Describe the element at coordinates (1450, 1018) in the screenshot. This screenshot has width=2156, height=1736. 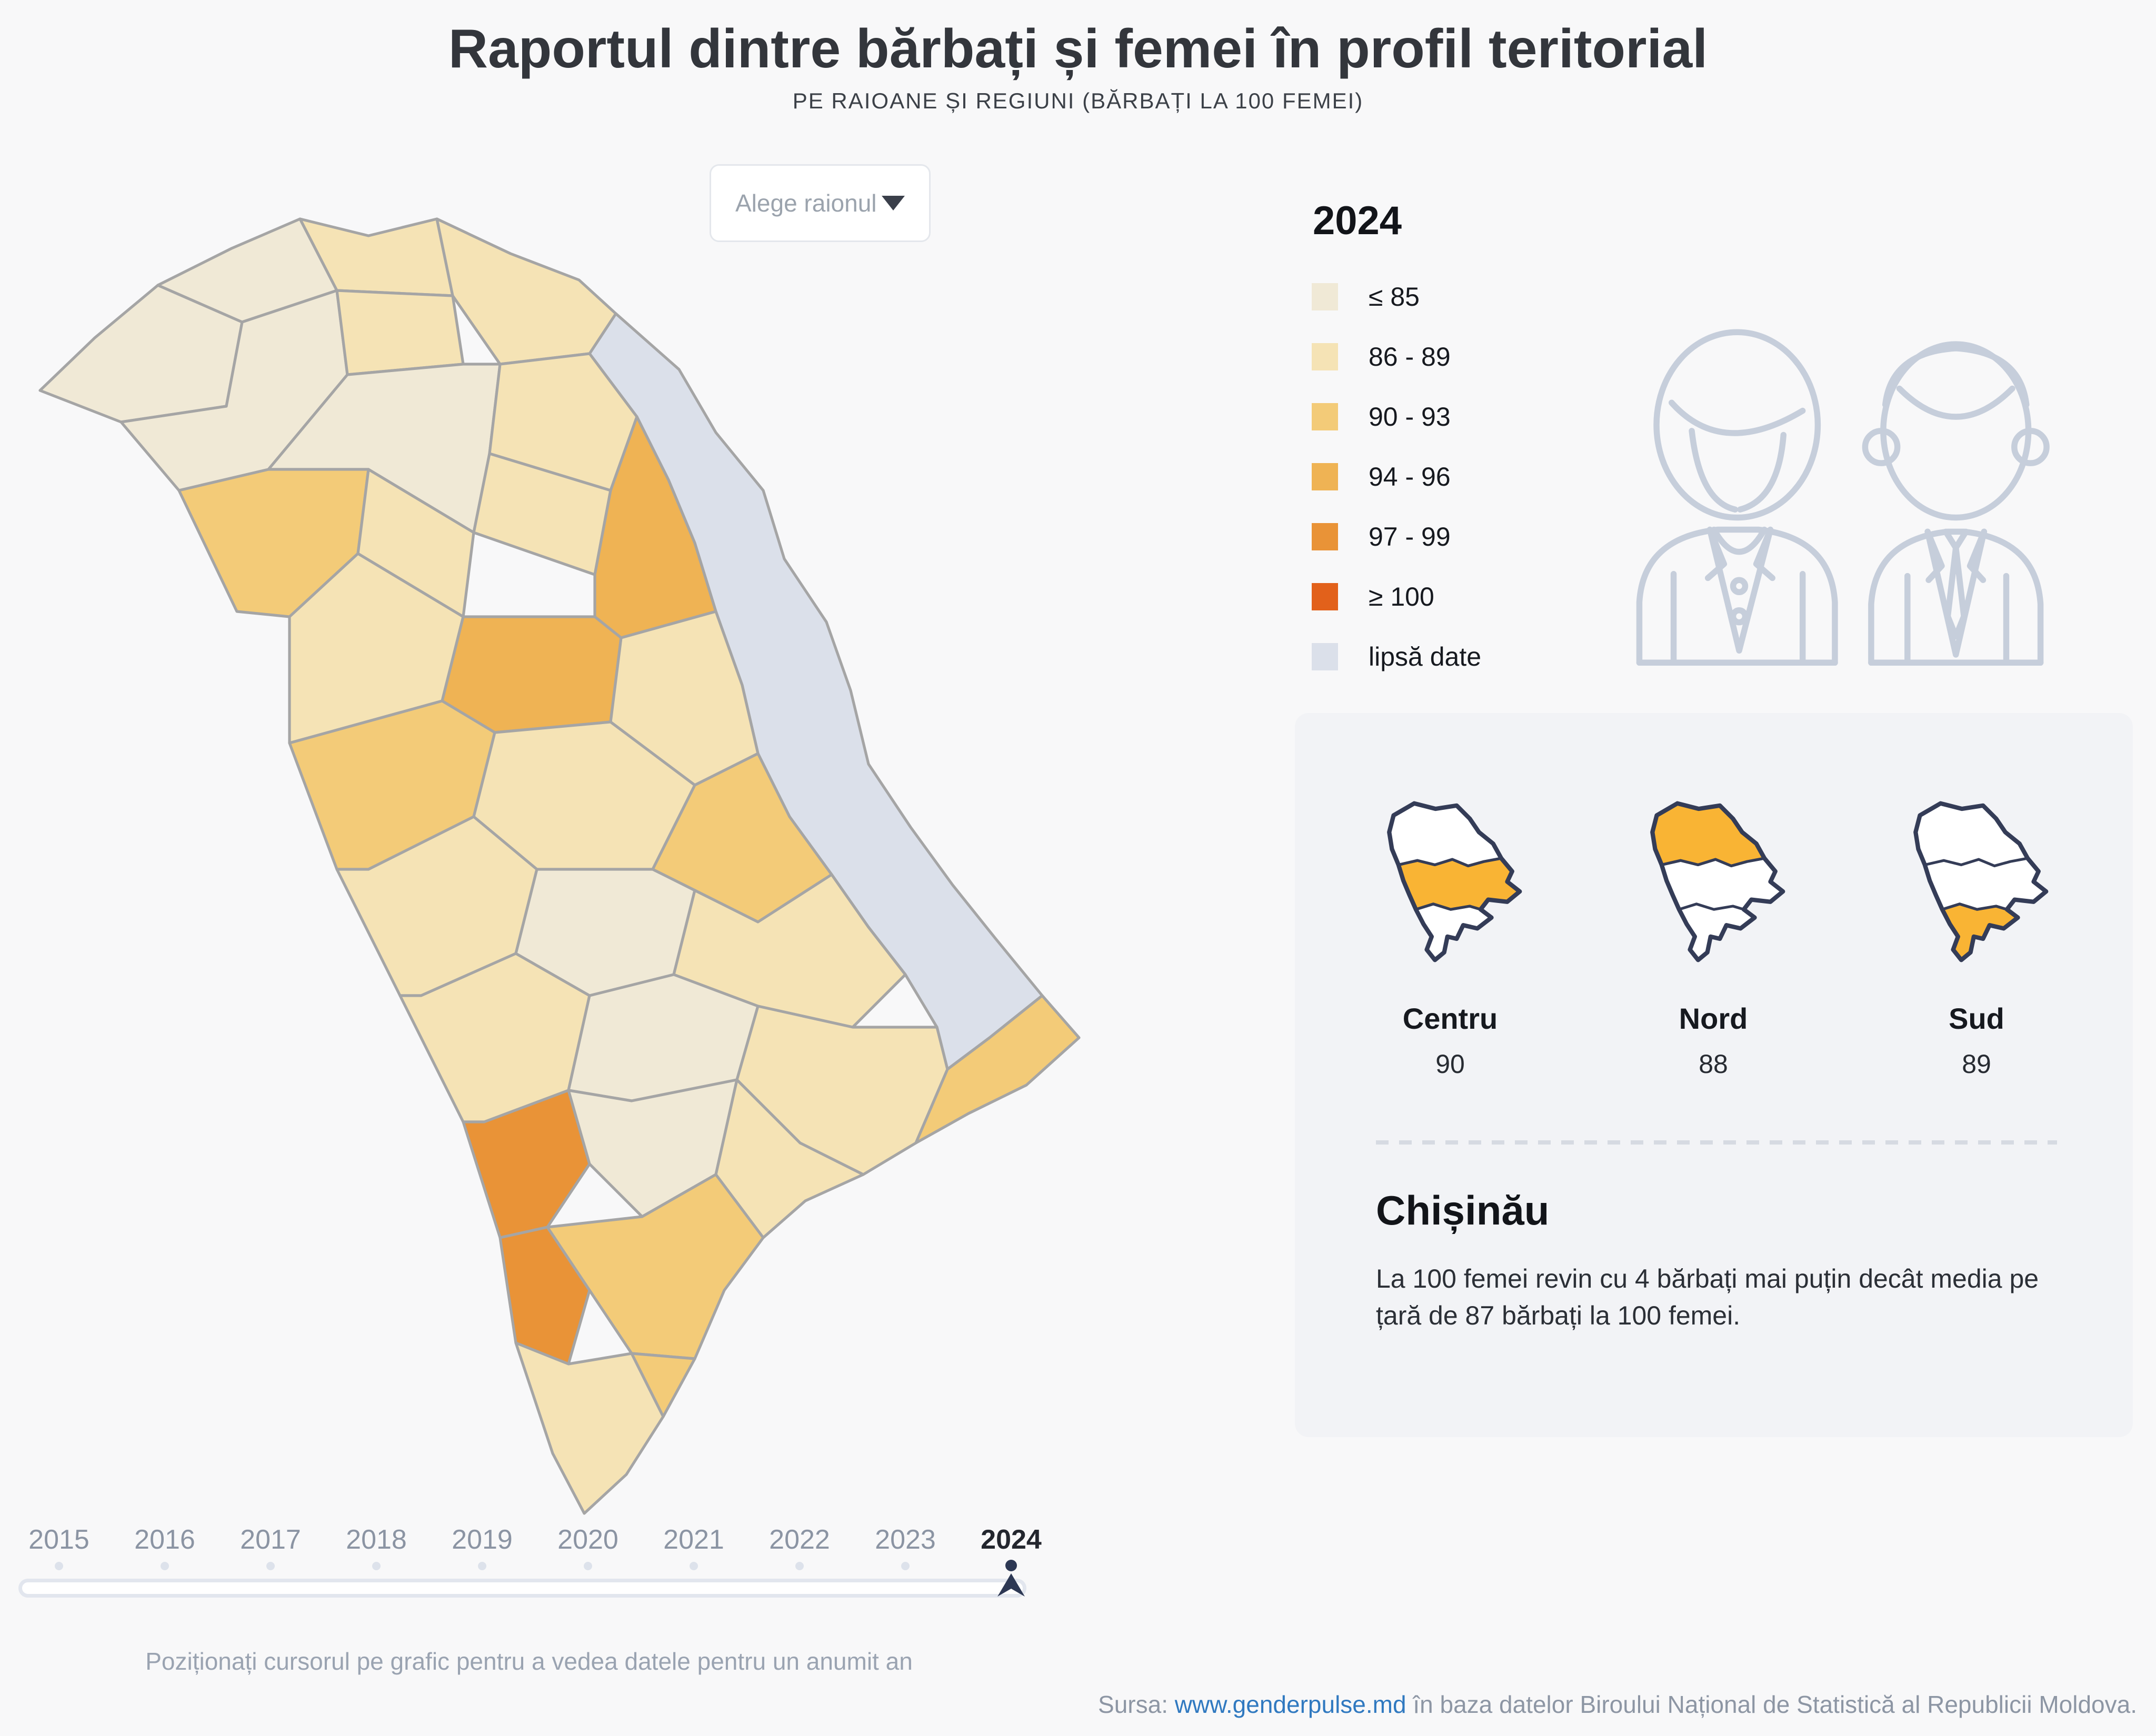
I see `region-label-centru: Centru` at that location.